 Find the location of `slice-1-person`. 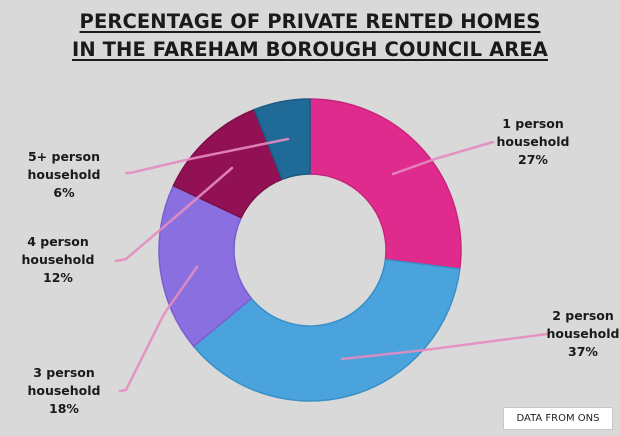

slice-1-person is located at coordinates (385, 184).